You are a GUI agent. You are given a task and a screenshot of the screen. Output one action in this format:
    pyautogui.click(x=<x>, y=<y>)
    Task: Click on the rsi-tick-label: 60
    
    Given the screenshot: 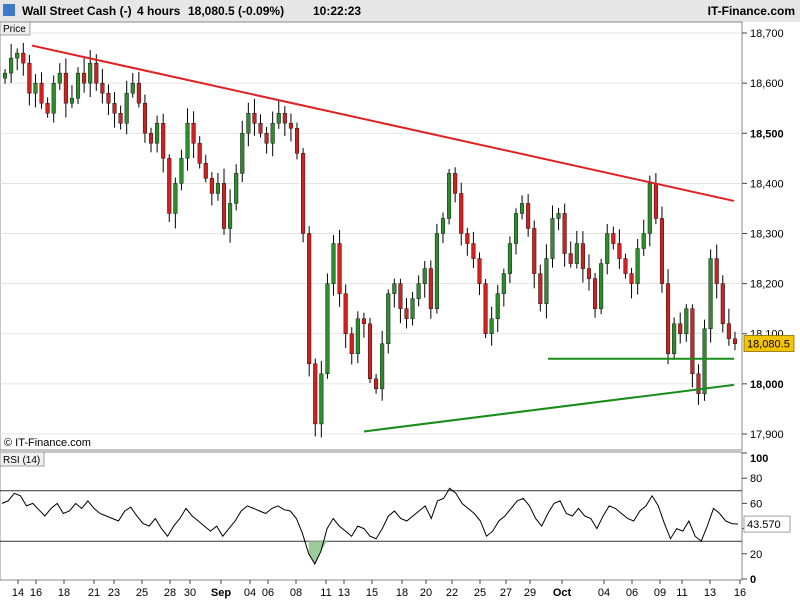 What is the action you would take?
    pyautogui.click(x=756, y=504)
    